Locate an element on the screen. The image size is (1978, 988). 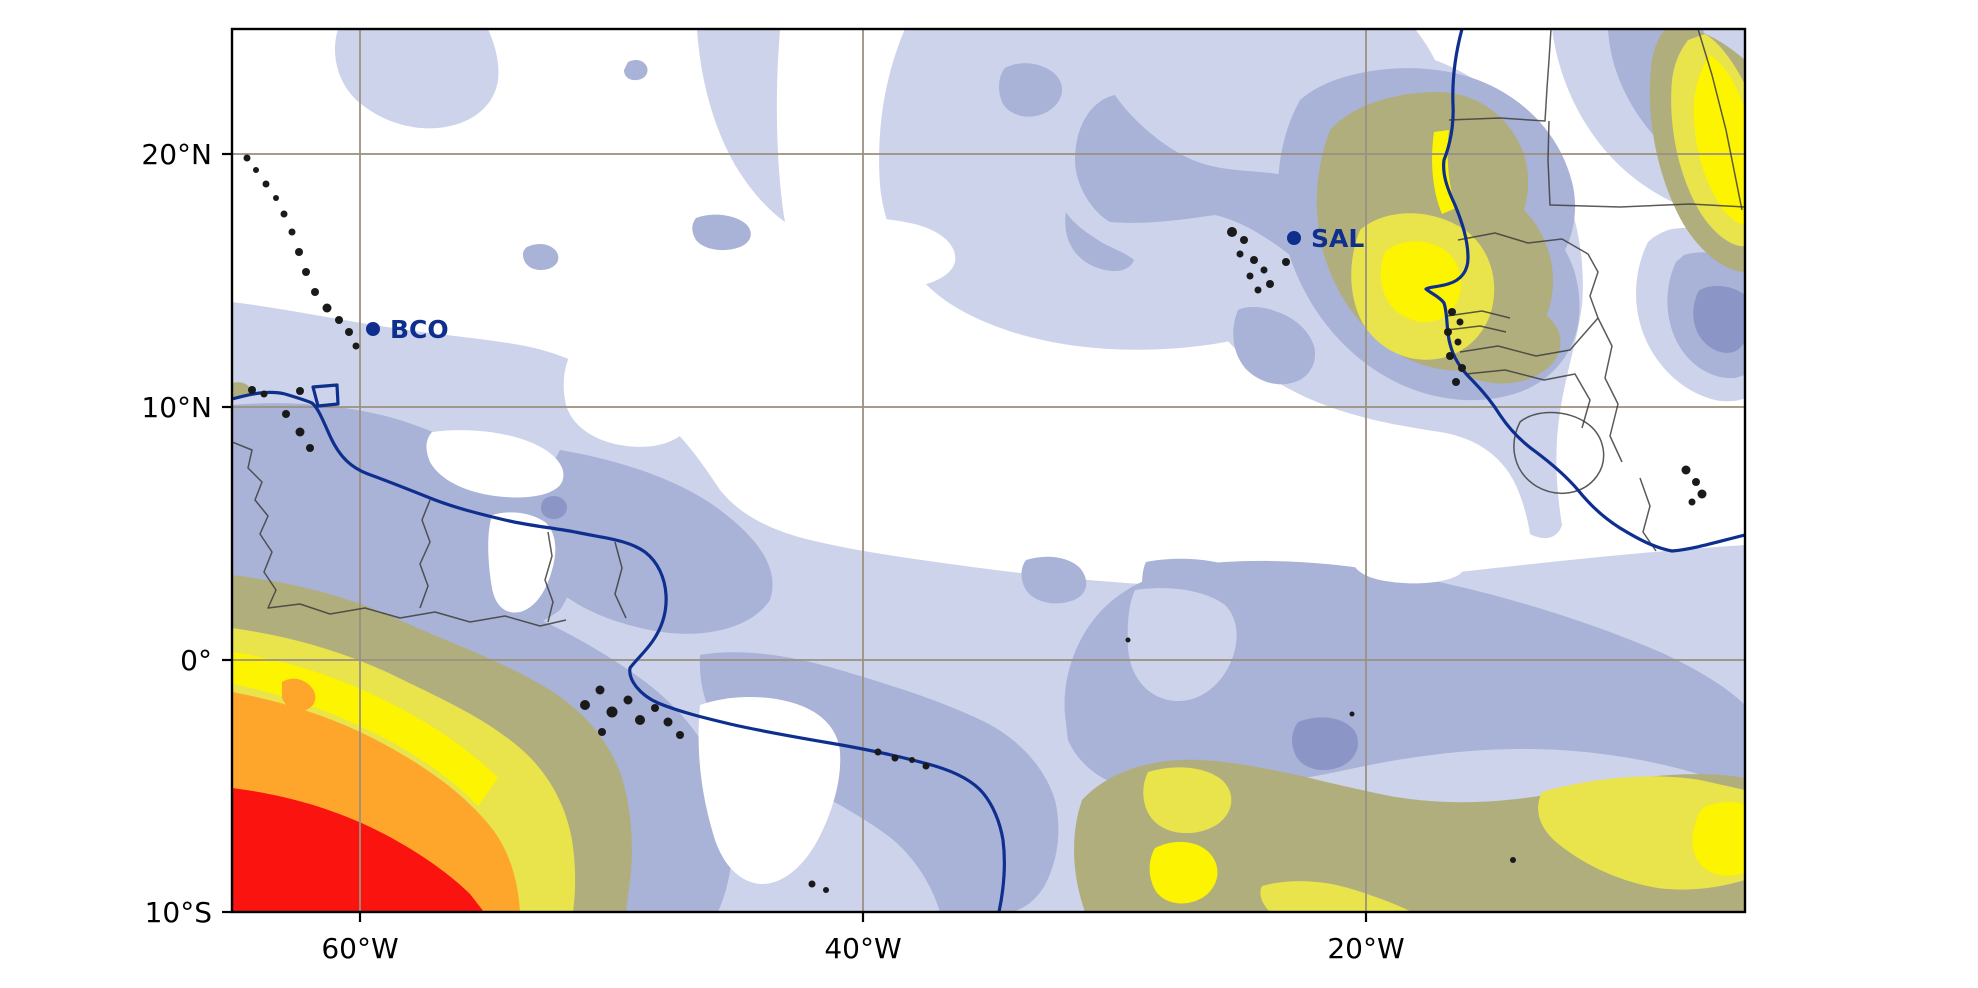
africa-coastline is located at coordinates (1584, 291).